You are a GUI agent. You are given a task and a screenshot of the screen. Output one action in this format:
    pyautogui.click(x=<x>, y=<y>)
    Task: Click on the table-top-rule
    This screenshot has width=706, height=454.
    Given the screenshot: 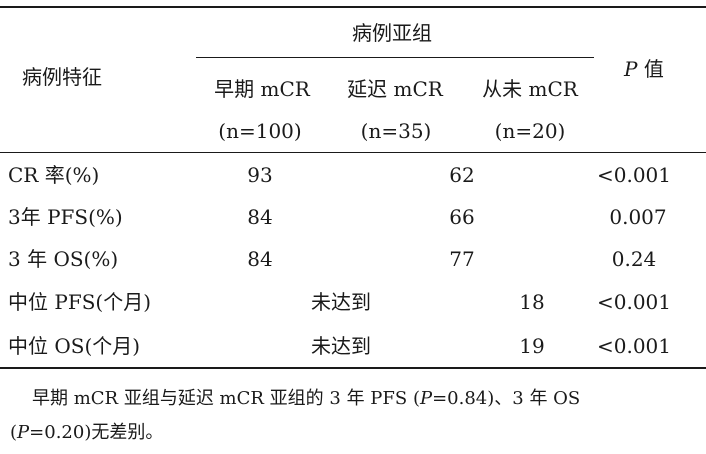 What is the action you would take?
    pyautogui.click(x=353, y=7)
    